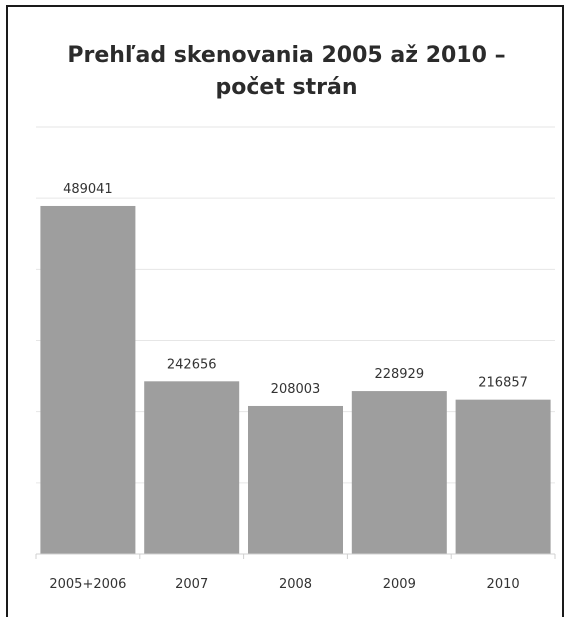 Image resolution: width=573 pixels, height=618 pixels. What do you see at coordinates (296, 389) in the screenshot?
I see `bar-value-label: 208003` at bounding box center [296, 389].